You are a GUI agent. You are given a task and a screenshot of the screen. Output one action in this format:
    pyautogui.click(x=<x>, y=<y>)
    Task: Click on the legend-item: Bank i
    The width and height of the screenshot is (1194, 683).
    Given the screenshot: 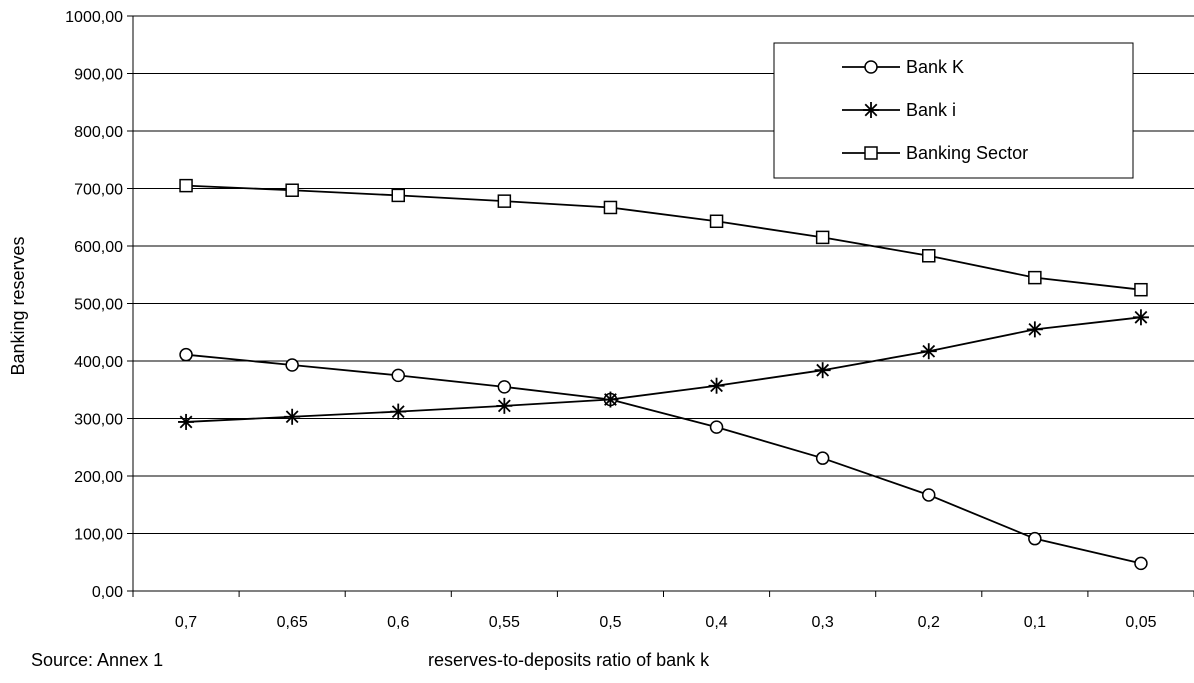 What is the action you would take?
    pyautogui.click(x=899, y=110)
    